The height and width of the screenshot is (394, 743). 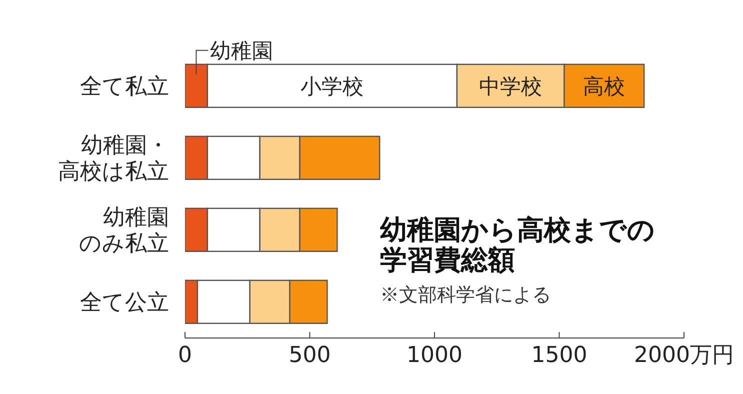 I want to click on annotation: ※文部科学省による, so click(x=466, y=295).